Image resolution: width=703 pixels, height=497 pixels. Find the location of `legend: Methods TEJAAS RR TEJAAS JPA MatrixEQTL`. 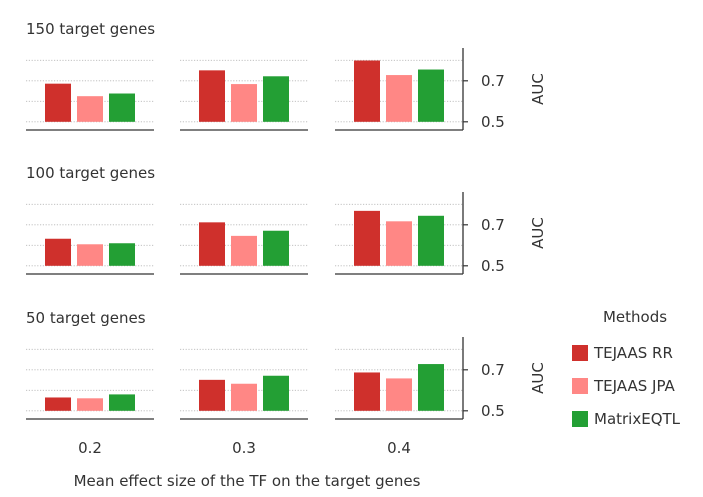

legend: Methods TEJAAS RR TEJAAS JPA MatrixEQTL is located at coordinates (634, 371).